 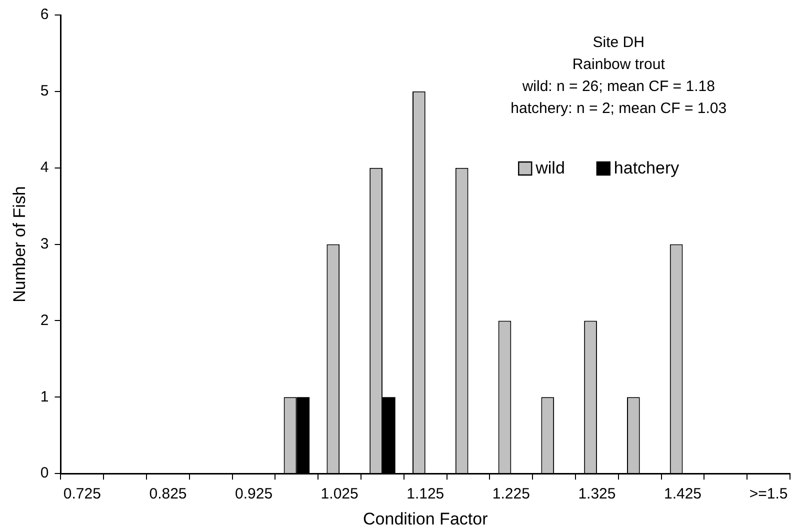 I want to click on y-tick-label: 3, so click(x=44, y=243).